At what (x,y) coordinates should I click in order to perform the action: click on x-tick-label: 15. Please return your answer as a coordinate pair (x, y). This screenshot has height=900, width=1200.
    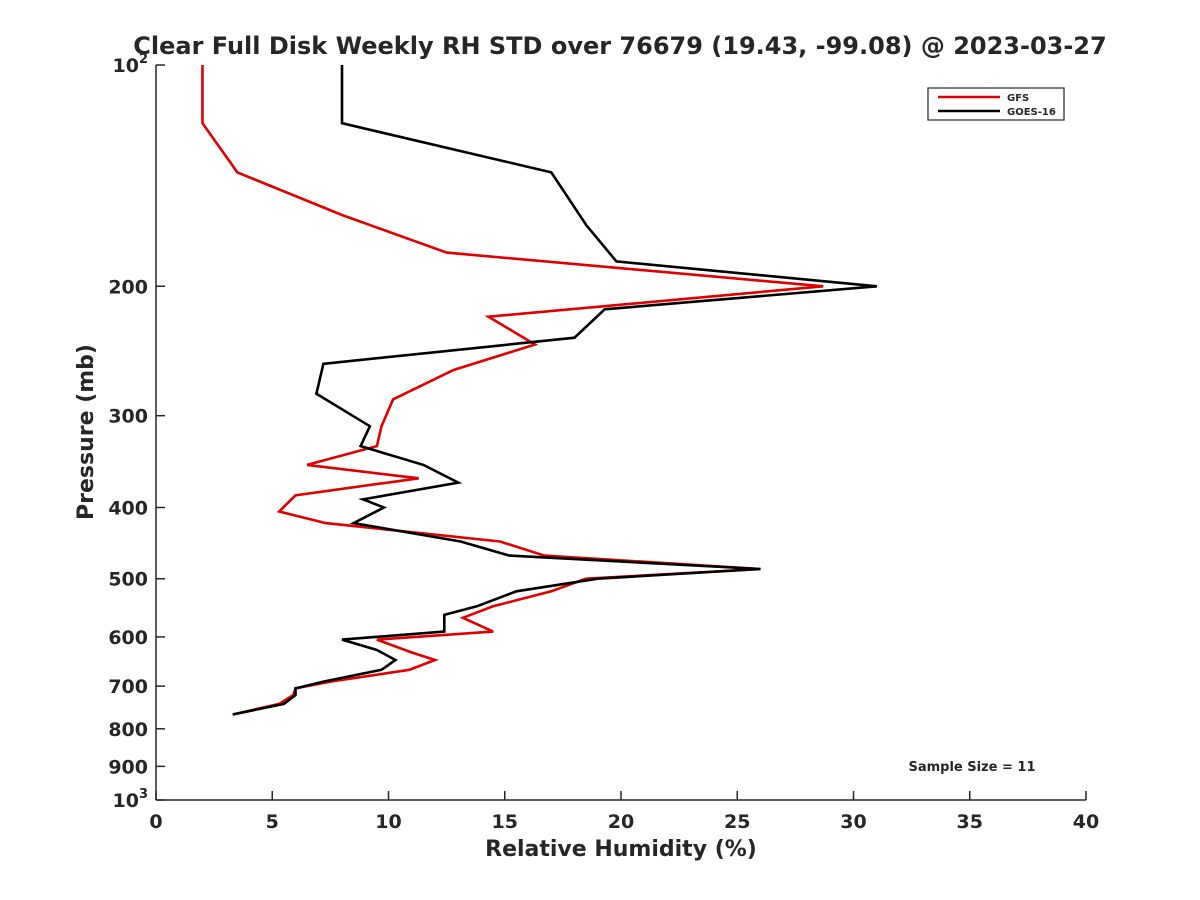
    Looking at the image, I should click on (505, 822).